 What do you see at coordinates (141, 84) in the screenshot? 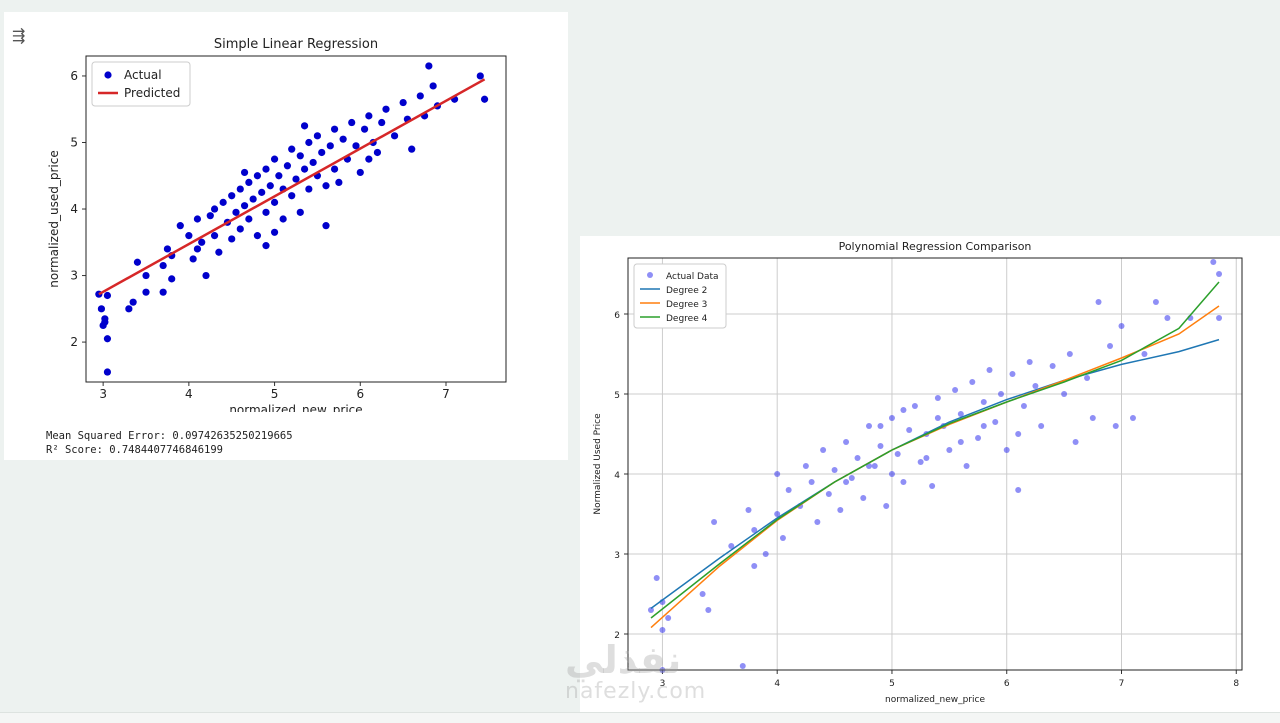
I see `legend: Actual Predicted` at bounding box center [141, 84].